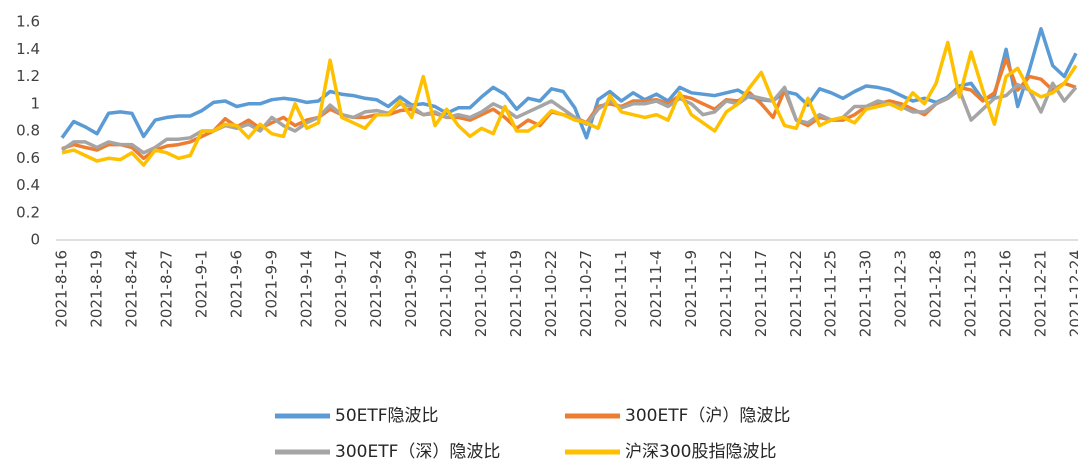 This screenshot has width=1078, height=464. Describe the element at coordinates (971, 293) in the screenshot. I see `x-tick-label: 2021-12-13` at that location.